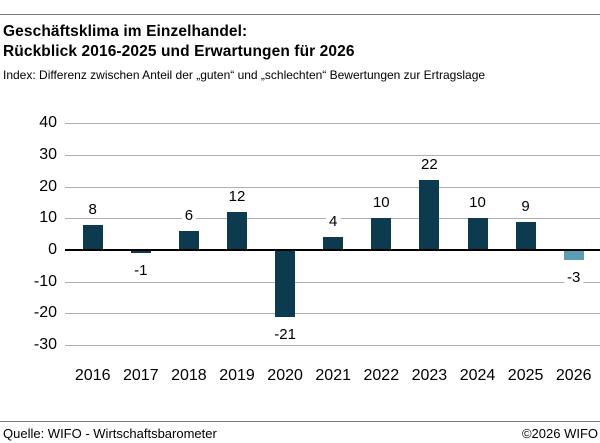 This screenshot has height=443, width=600. What do you see at coordinates (110, 433) in the screenshot?
I see `source-note: Quelle: WIFO - Wirtschaftsbarometer` at bounding box center [110, 433].